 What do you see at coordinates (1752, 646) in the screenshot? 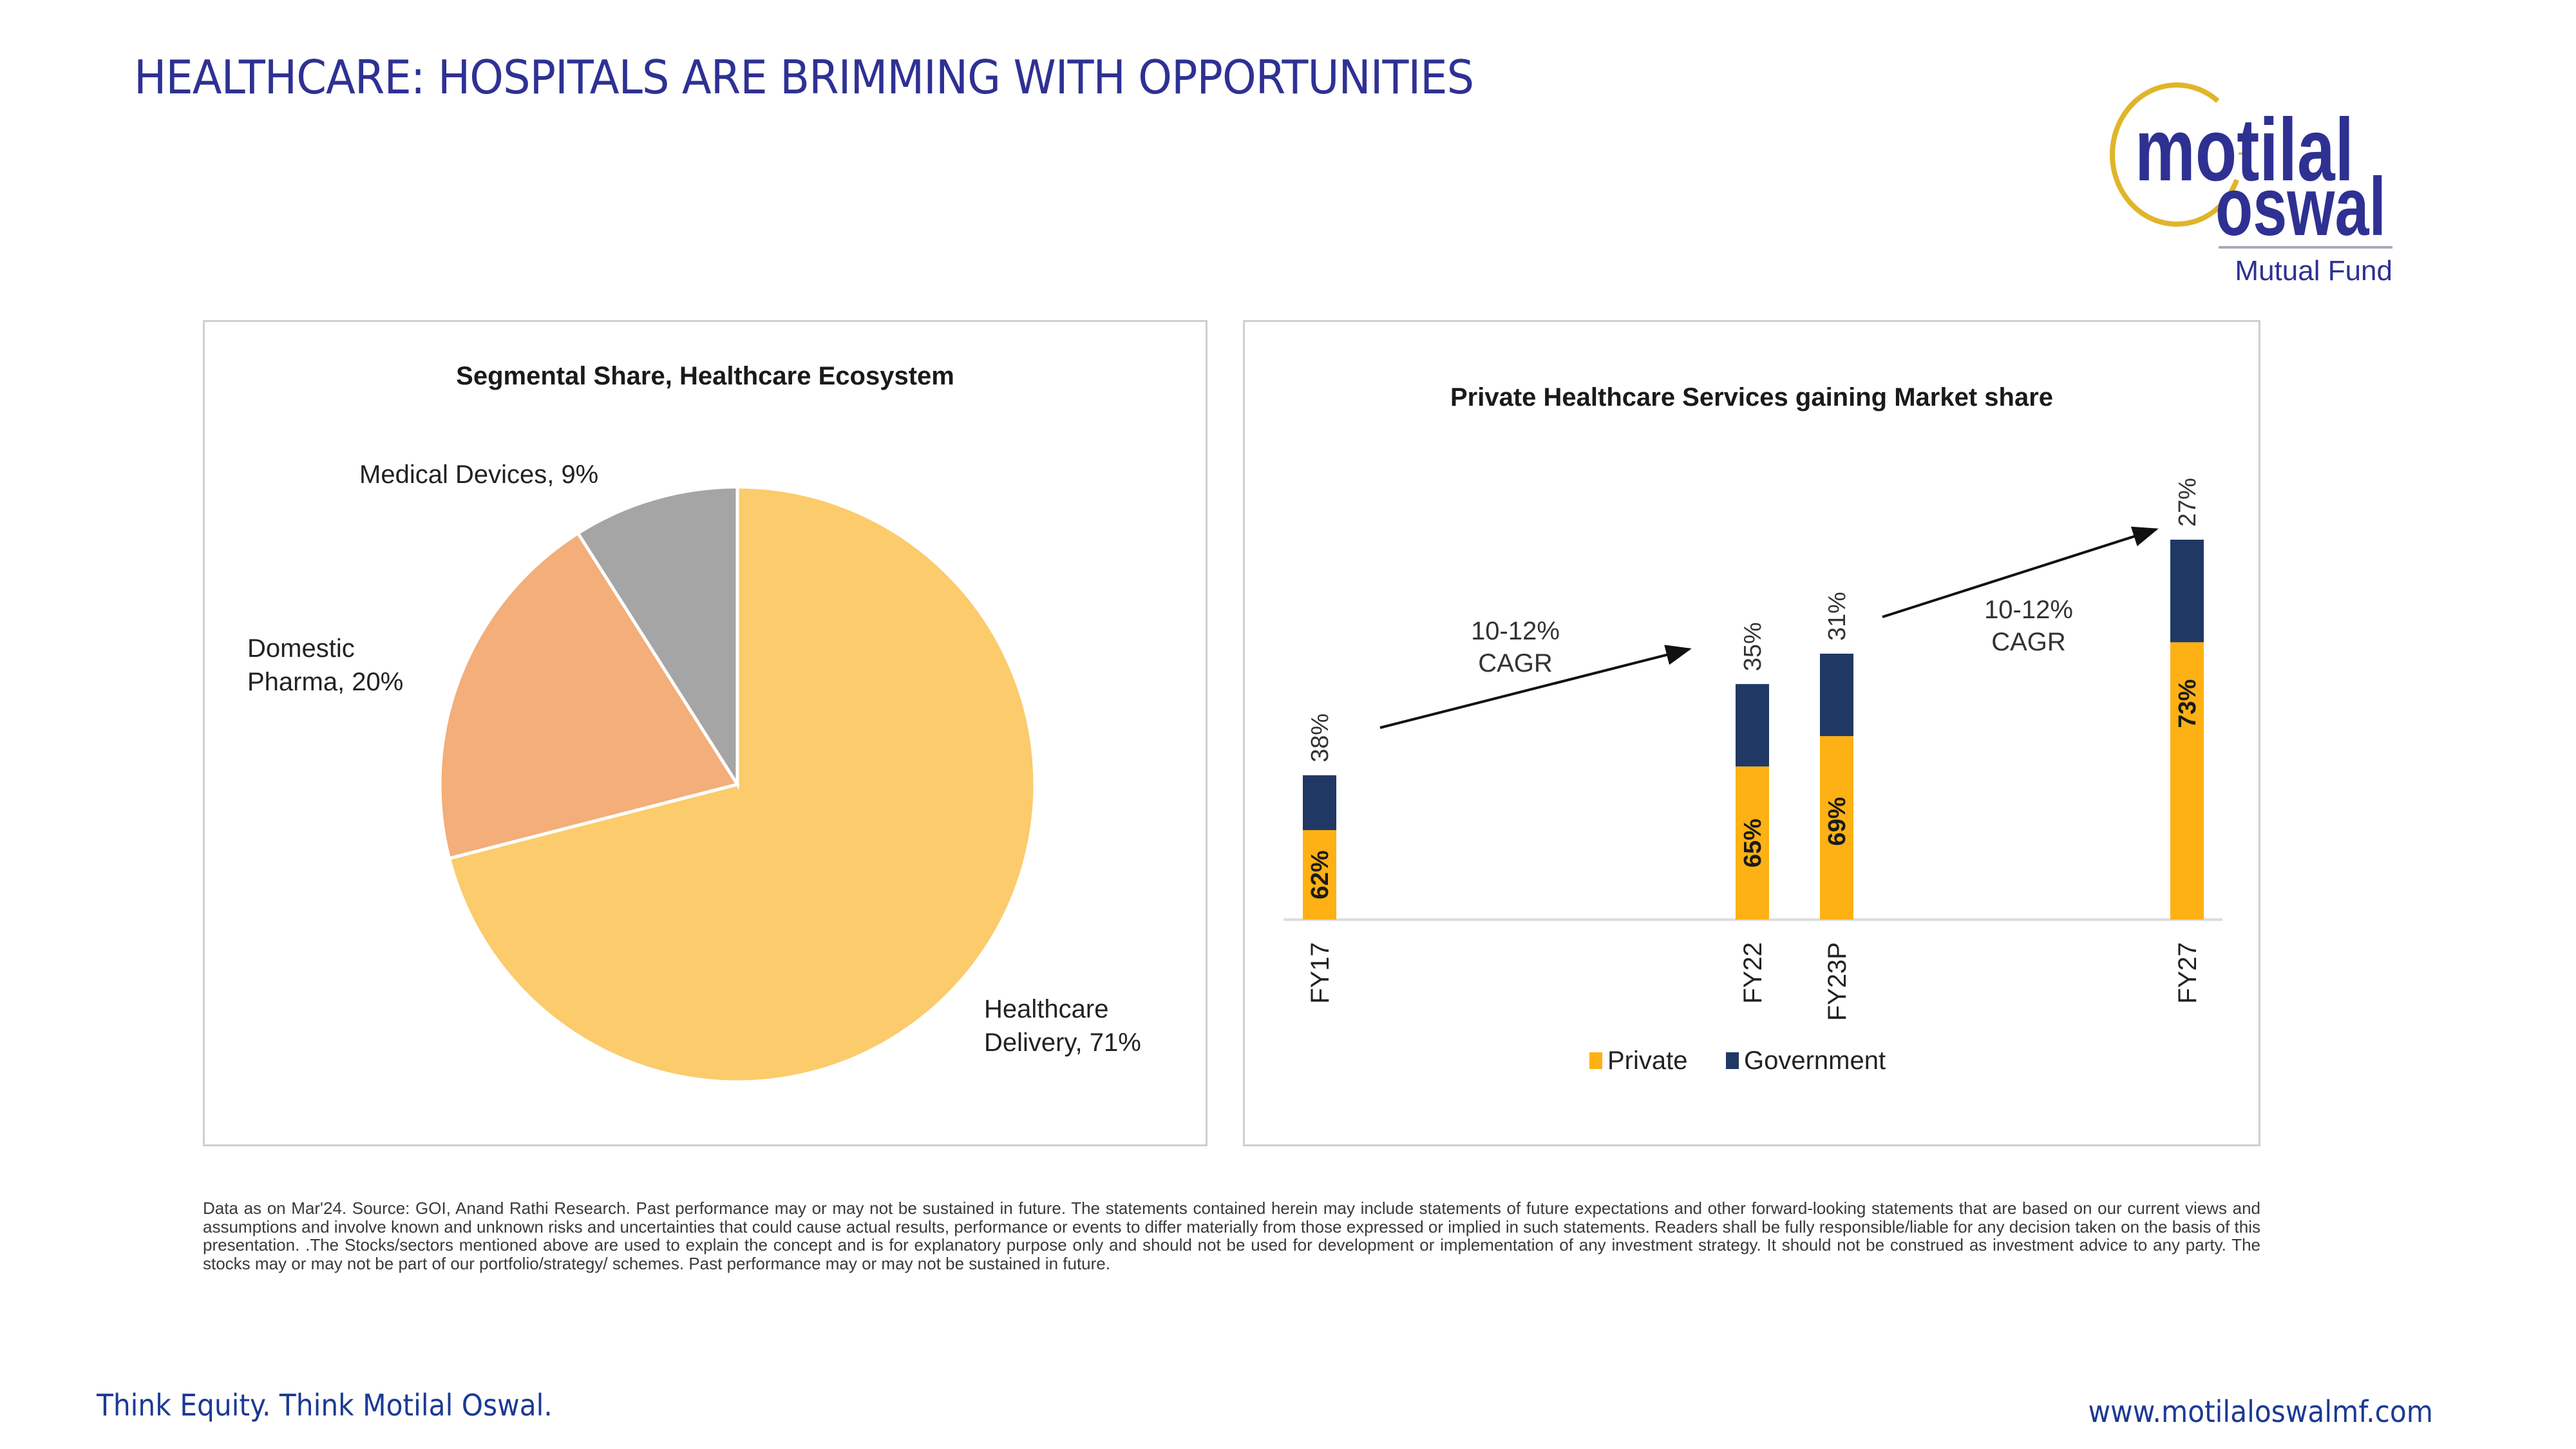
I see `data-label-government-fy22: 35%` at bounding box center [1752, 646].